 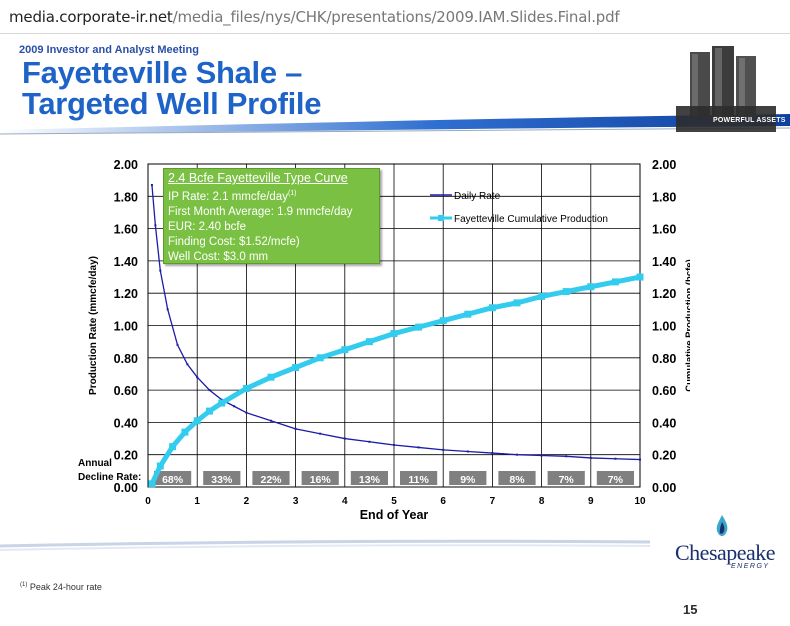 What do you see at coordinates (664, 423) in the screenshot?
I see `y2-tick-label: 0.40` at bounding box center [664, 423].